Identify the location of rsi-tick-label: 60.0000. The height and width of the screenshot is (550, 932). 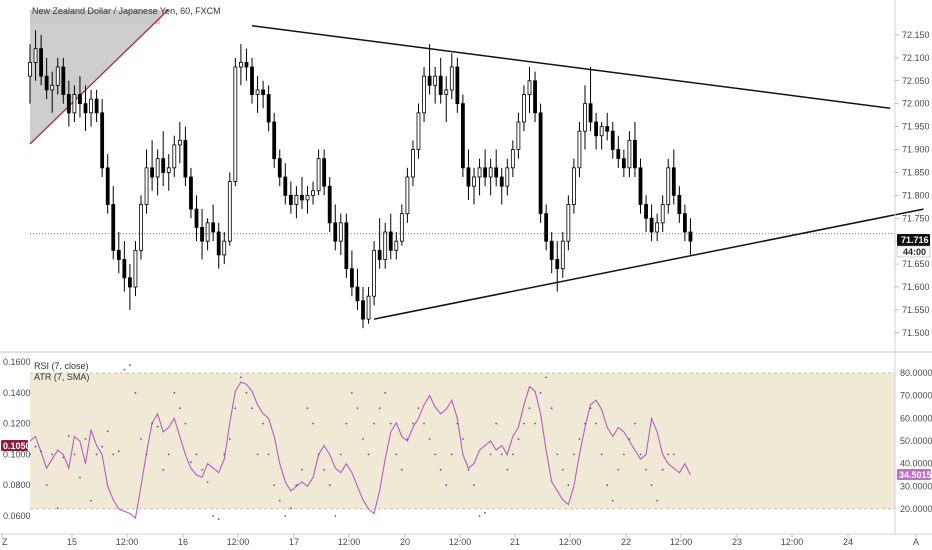
(916, 418).